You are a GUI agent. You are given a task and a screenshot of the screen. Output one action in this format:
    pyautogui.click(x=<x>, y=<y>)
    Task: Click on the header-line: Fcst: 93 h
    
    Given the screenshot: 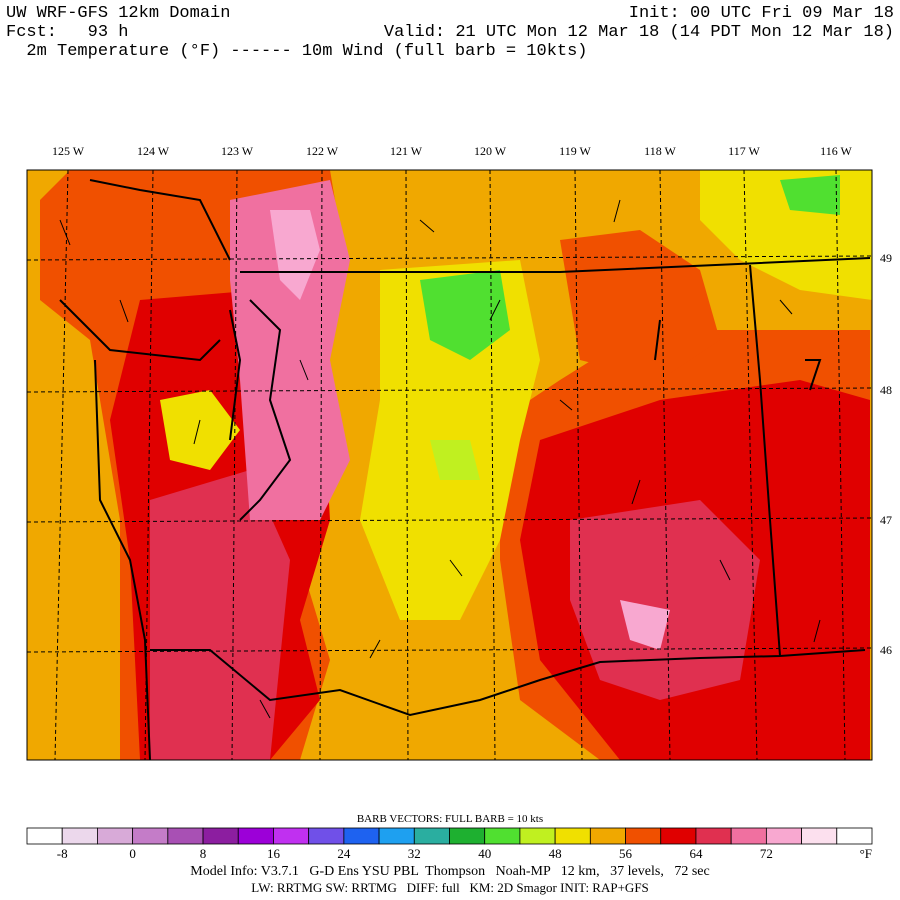 What is the action you would take?
    pyautogui.click(x=67, y=32)
    